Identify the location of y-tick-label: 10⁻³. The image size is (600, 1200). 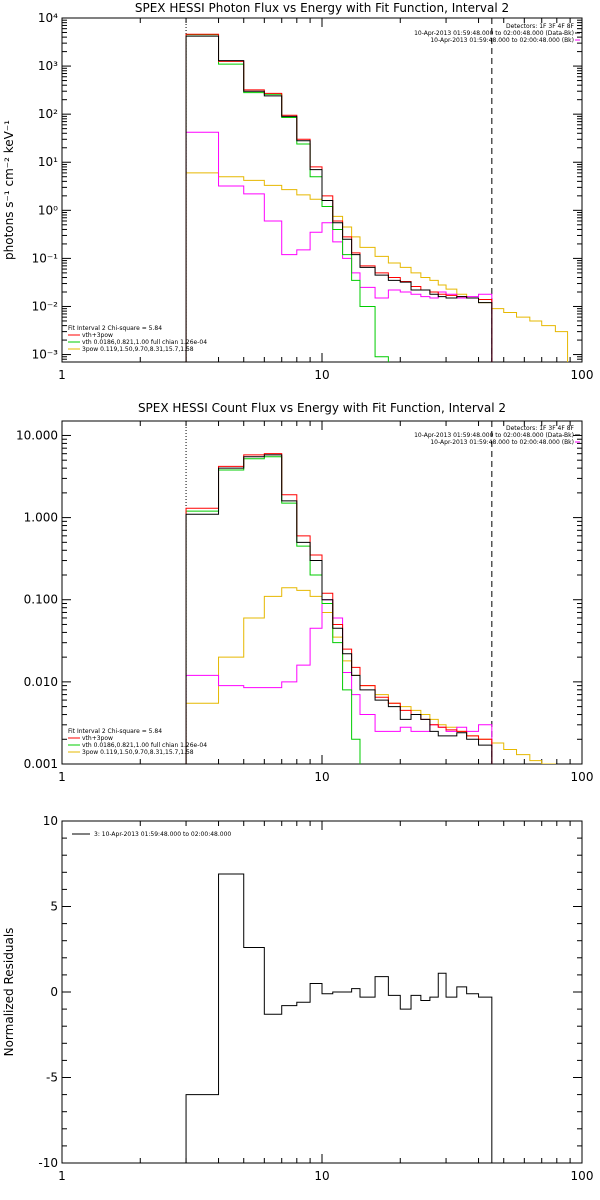
(45, 355).